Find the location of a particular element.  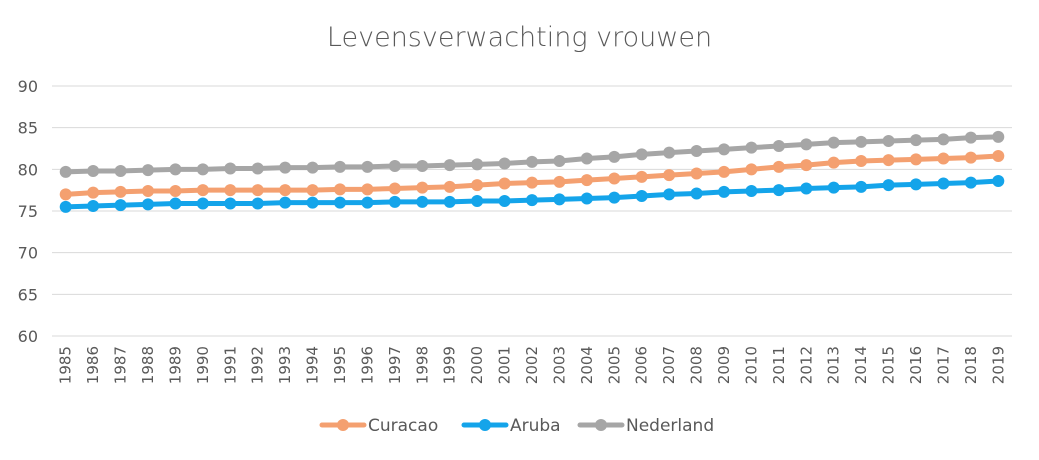

y-axis-ticks: 60 65 70 75 80 85 90 is located at coordinates (28, 211).